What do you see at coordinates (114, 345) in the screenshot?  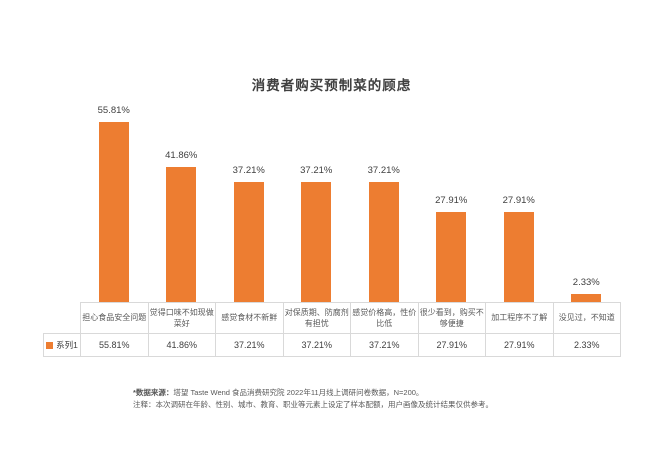 I see `value-cell: 55.81%` at bounding box center [114, 345].